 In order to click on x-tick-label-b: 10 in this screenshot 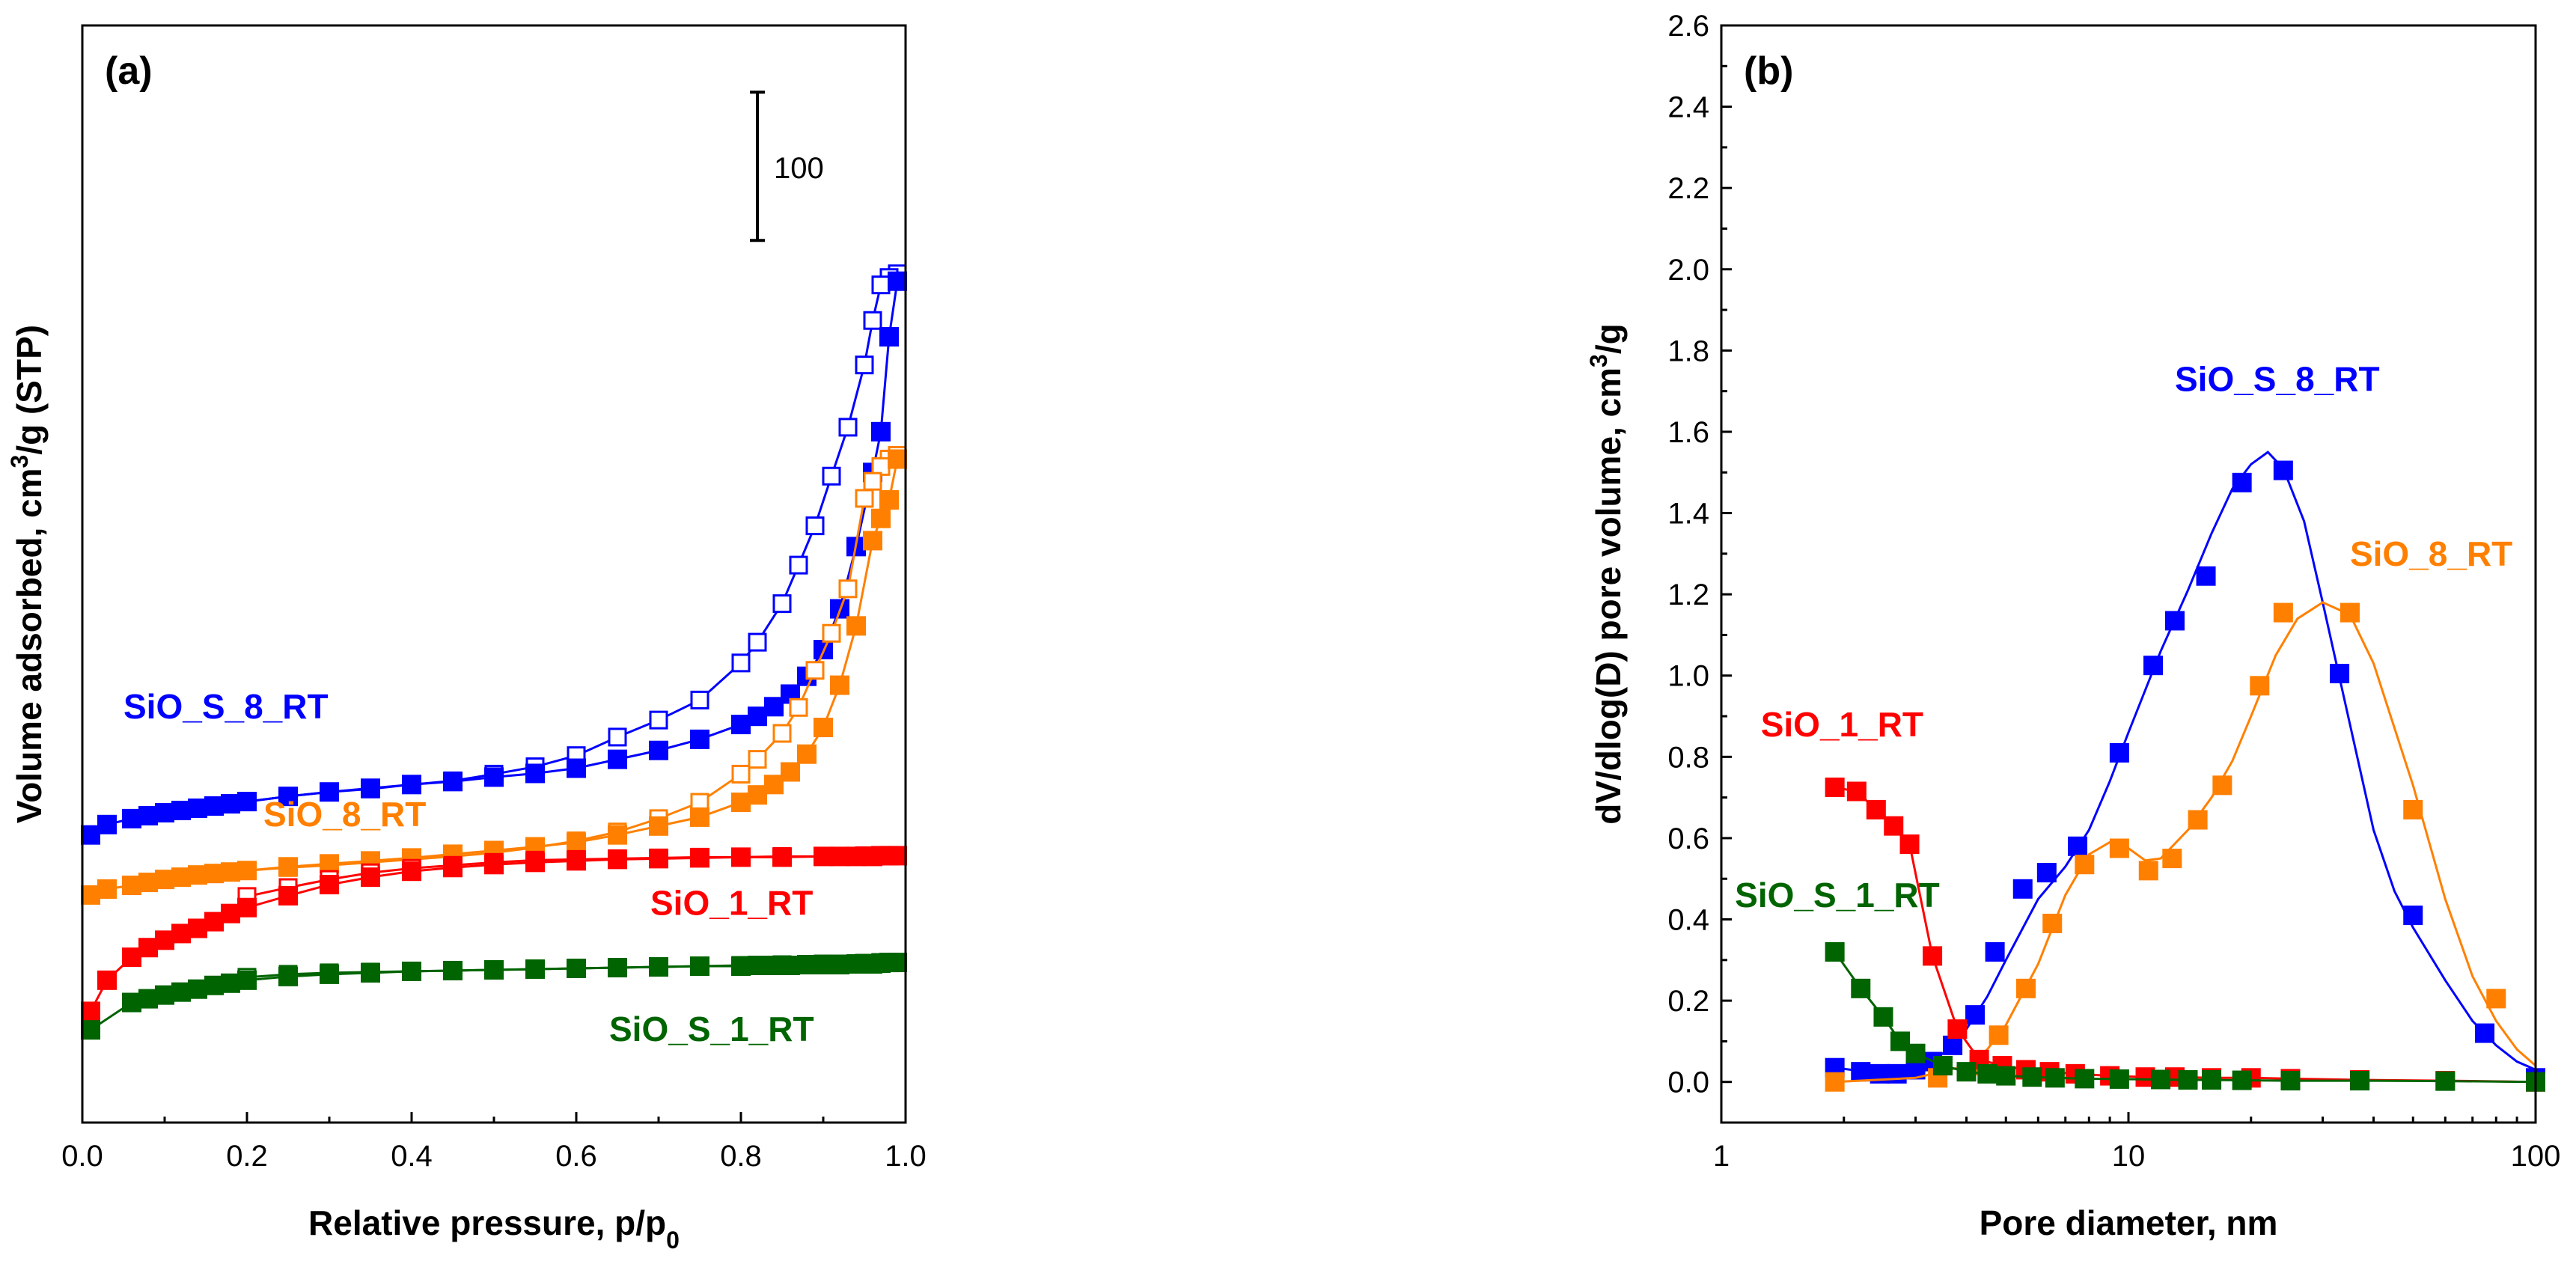, I will do `click(2129, 1156)`.